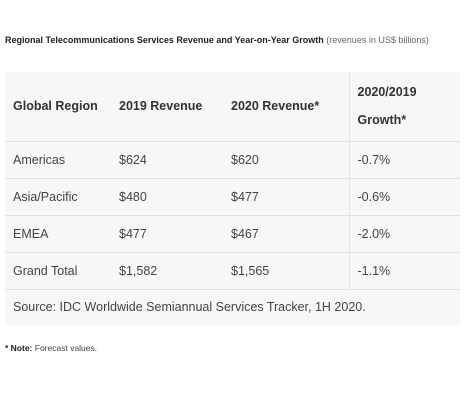 The image size is (464, 400). Describe the element at coordinates (404, 270) in the screenshot. I see `cell-growth: -1.1%` at that location.